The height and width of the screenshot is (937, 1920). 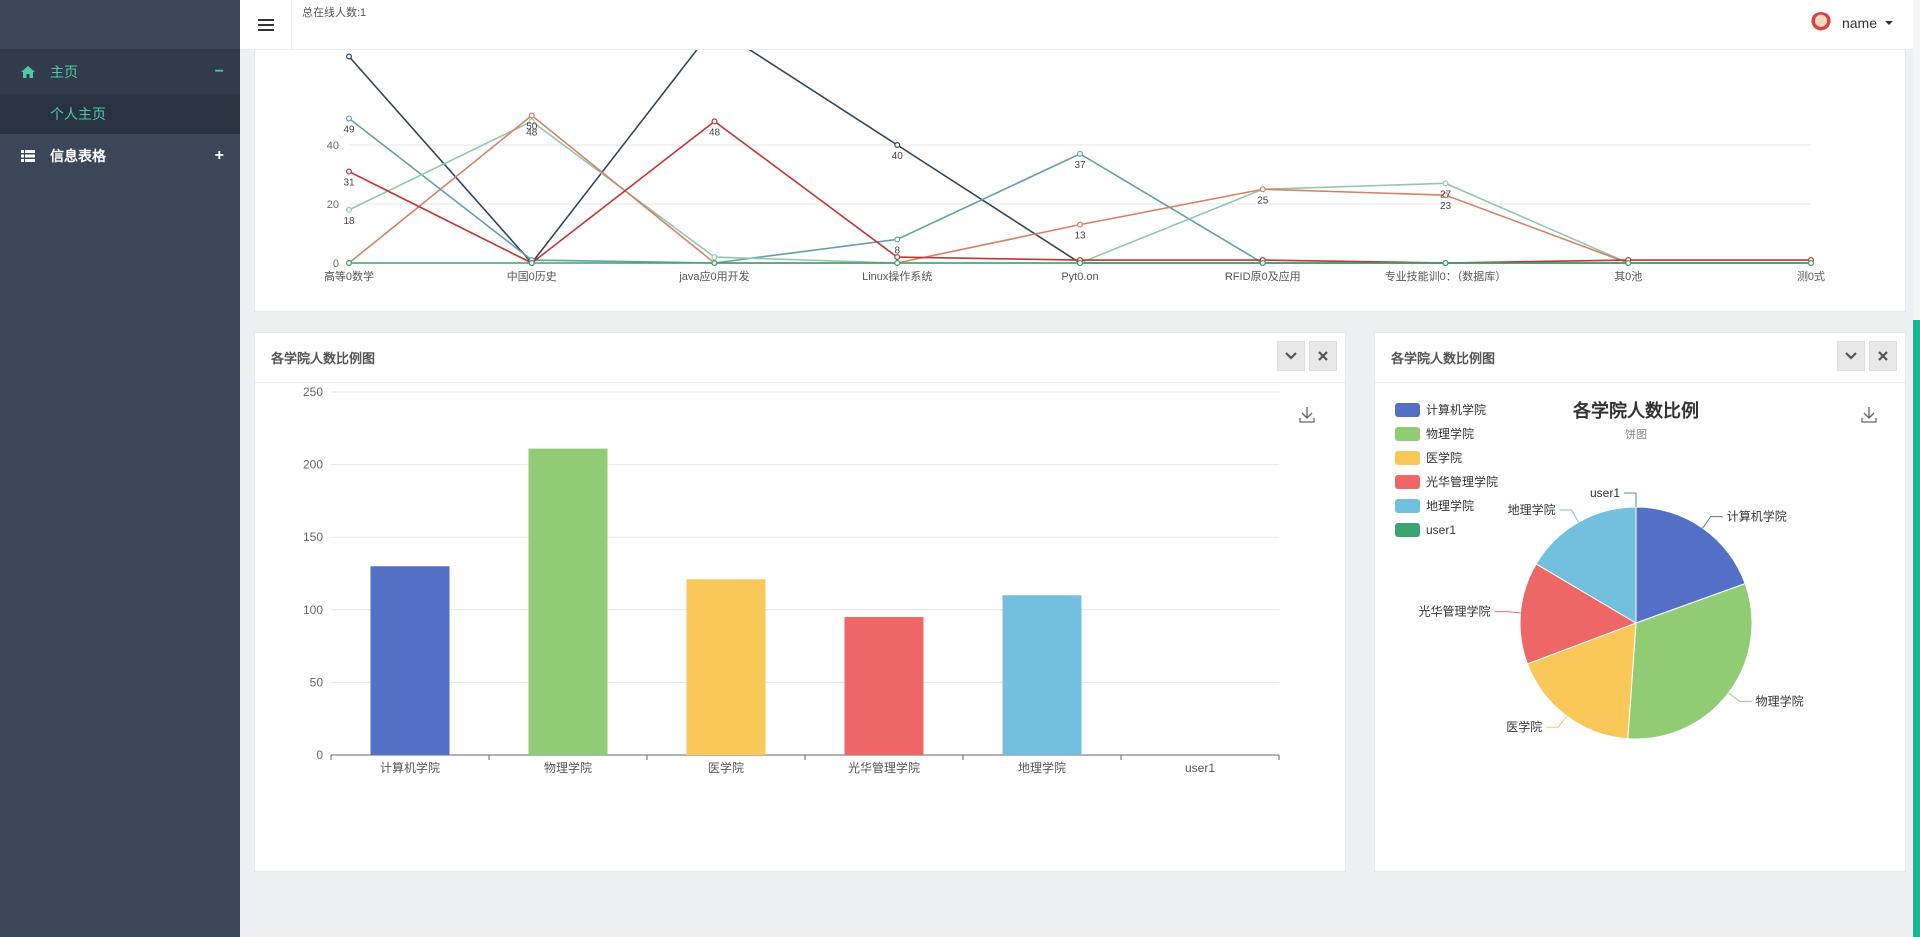 What do you see at coordinates (1851, 23) in the screenshot?
I see `user-menu: name` at bounding box center [1851, 23].